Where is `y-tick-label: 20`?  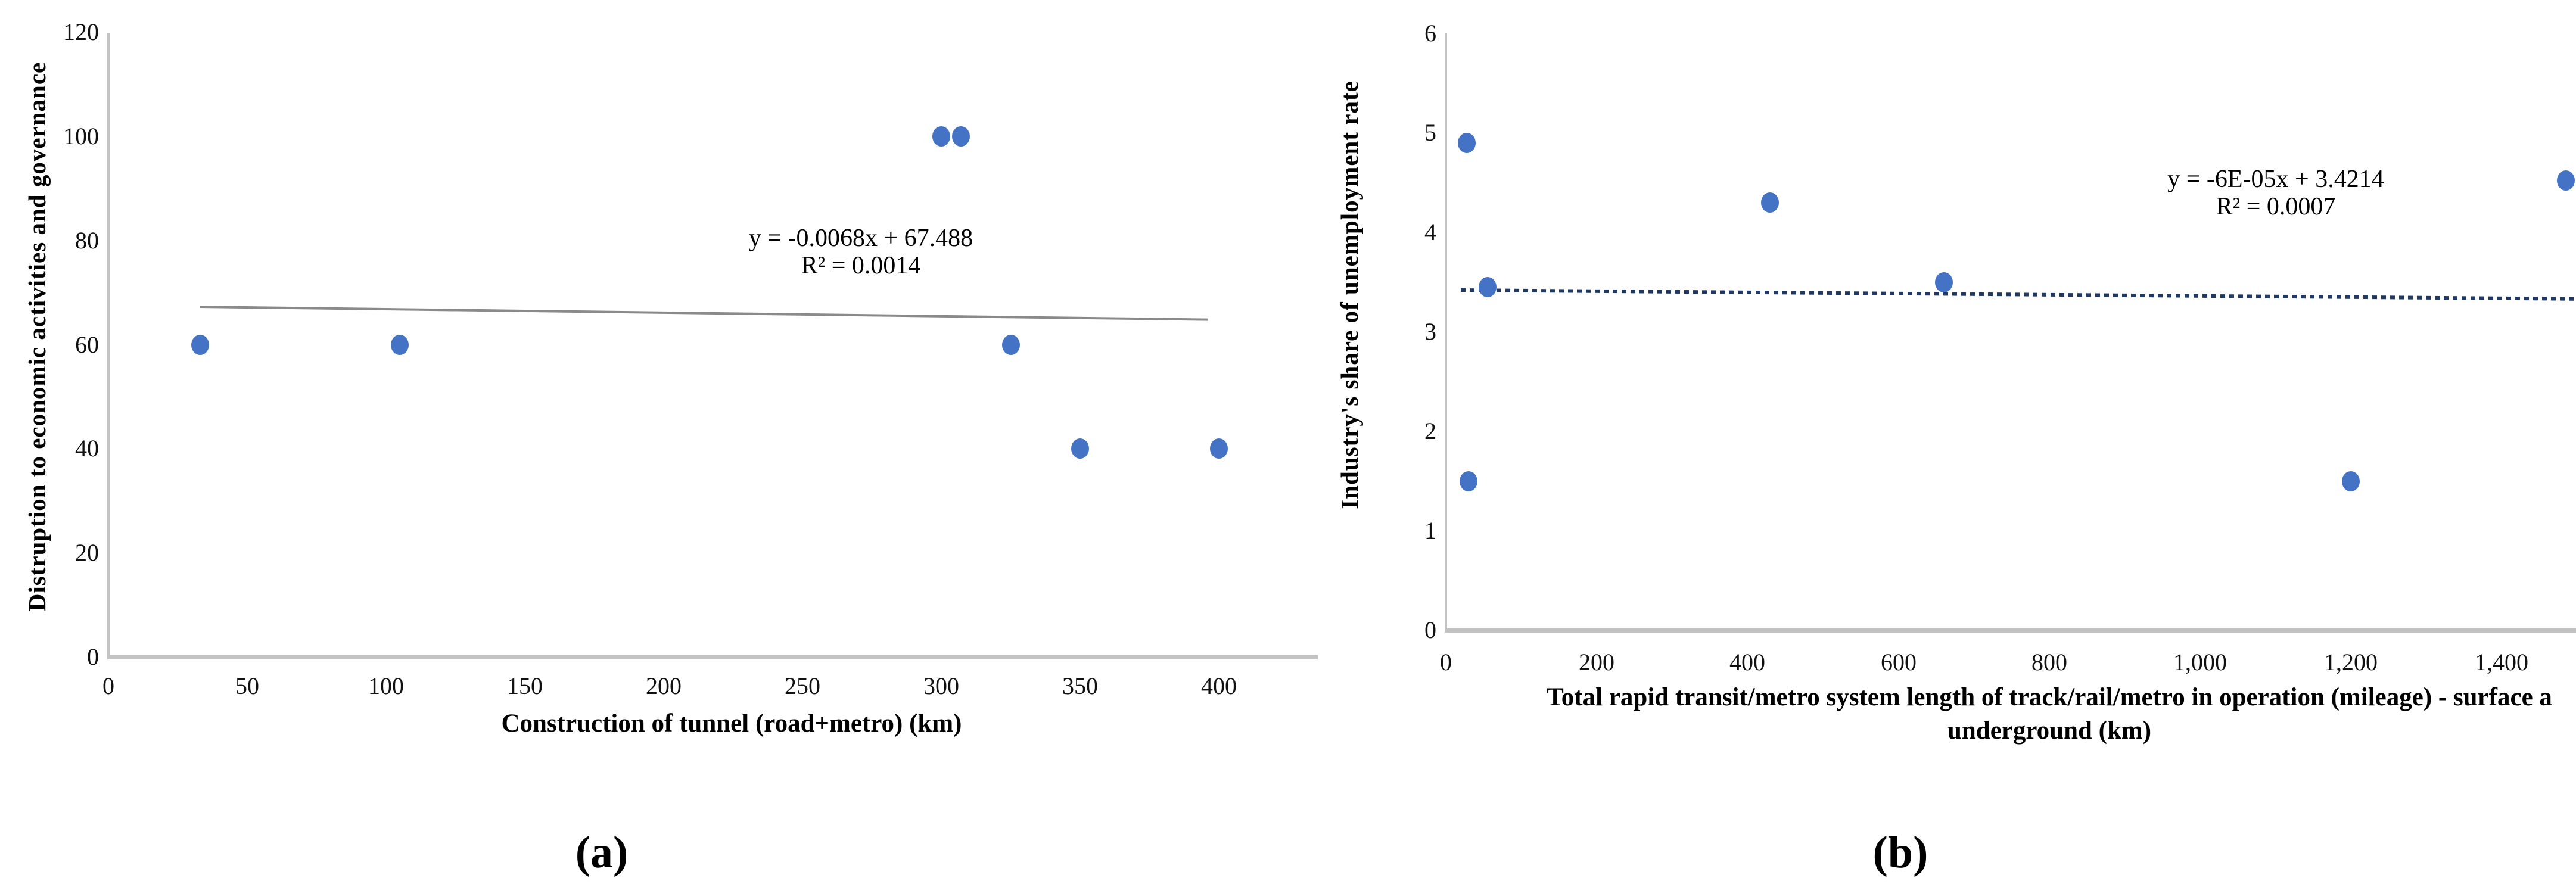 y-tick-label: 20 is located at coordinates (87, 552).